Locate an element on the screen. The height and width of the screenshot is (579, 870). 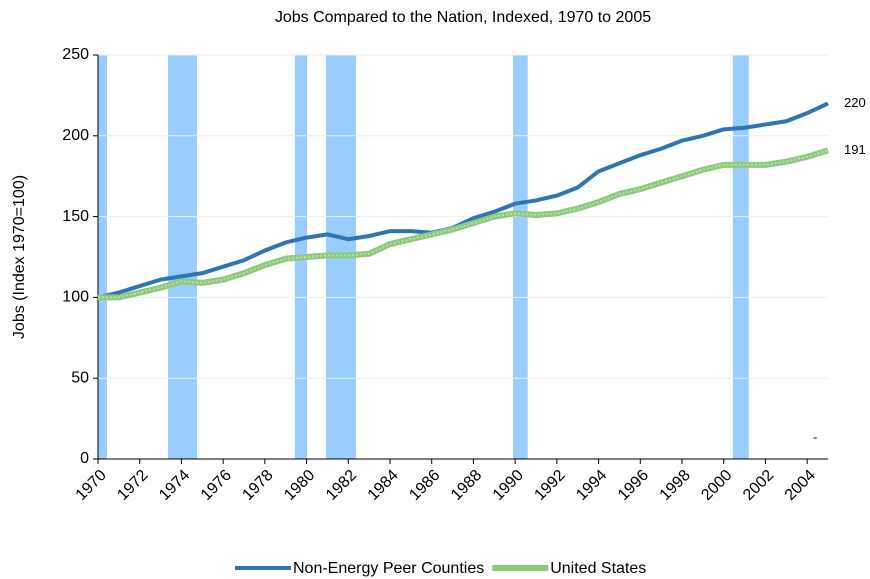
x-tick-label: 1992 is located at coordinates (549, 485).